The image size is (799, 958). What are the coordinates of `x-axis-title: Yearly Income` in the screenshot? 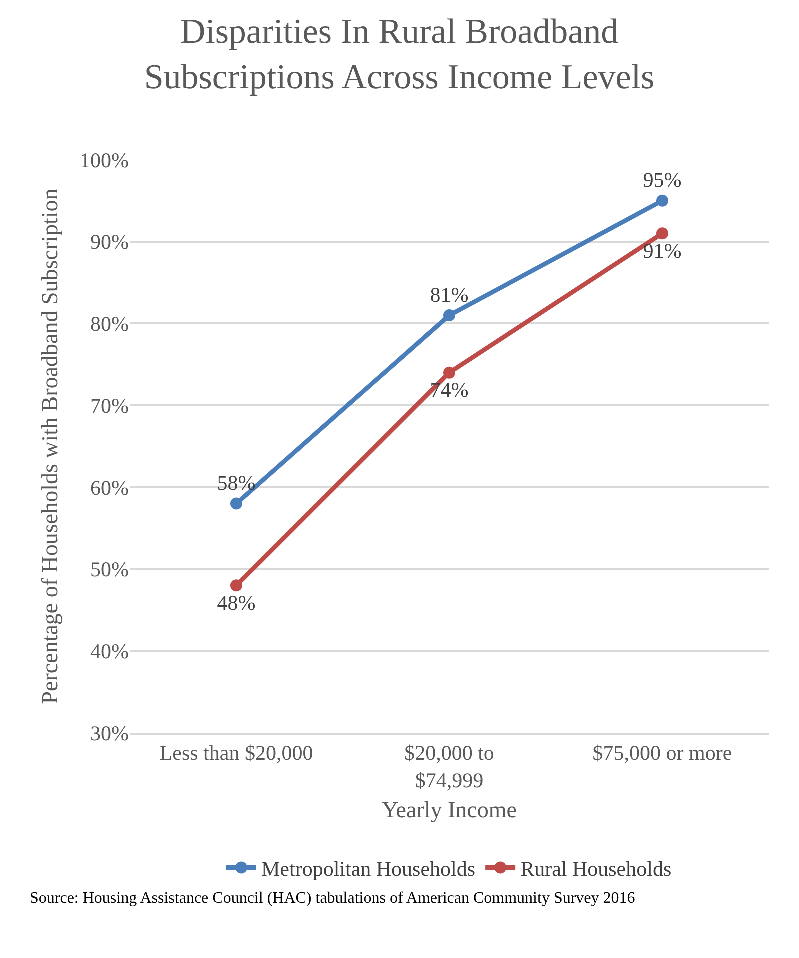 It's located at (449, 809).